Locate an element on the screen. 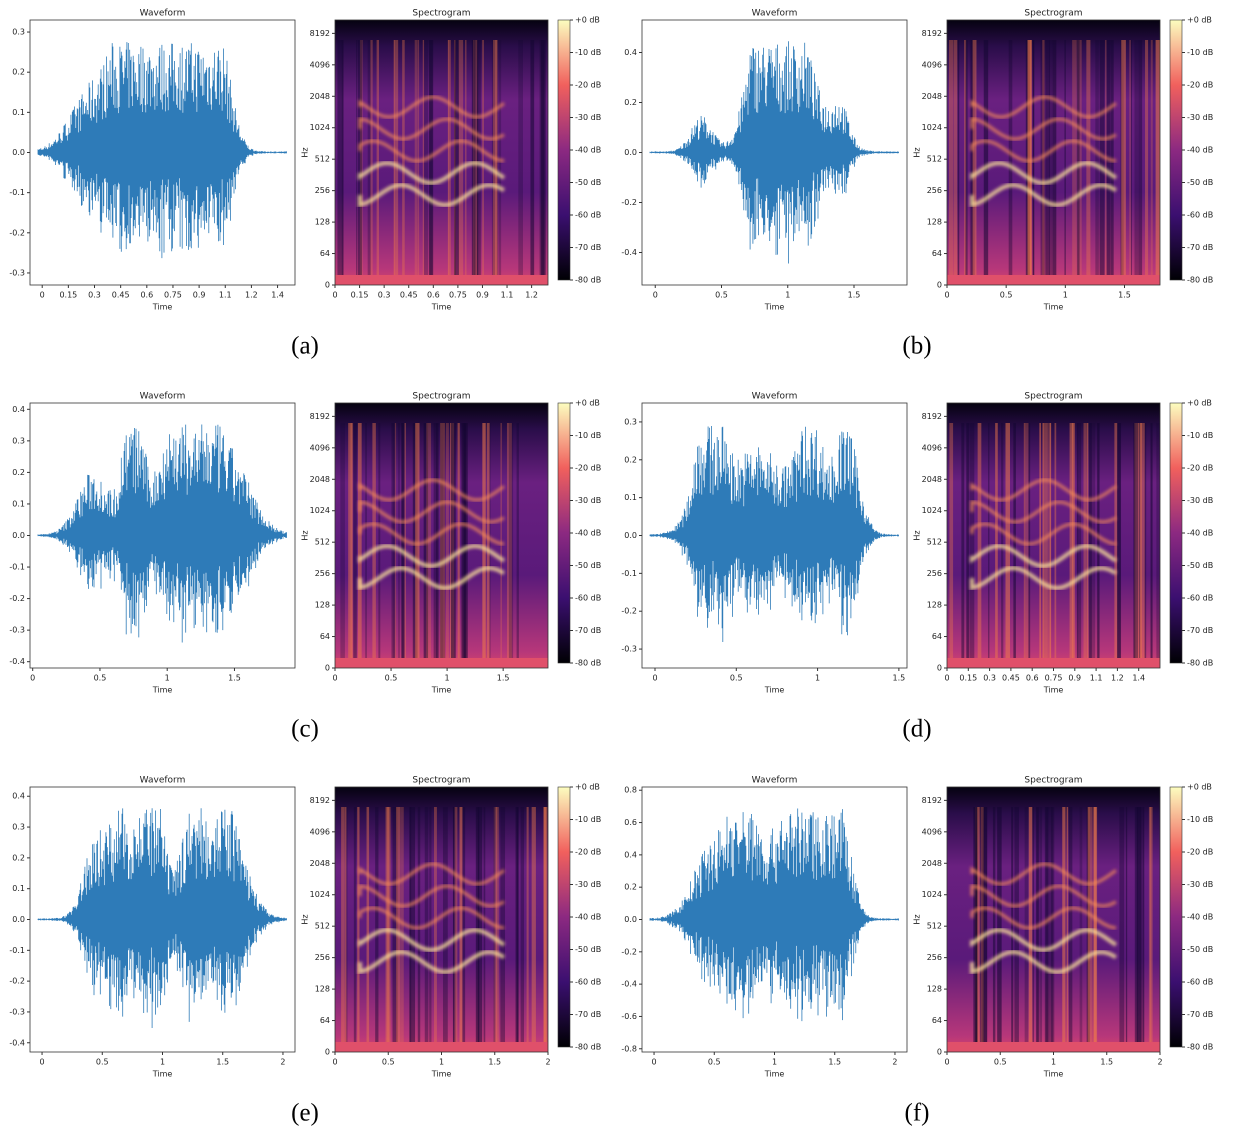 Image resolution: width=1237 pixels, height=1131 pixels. y-tick-label: 0.0 is located at coordinates (630, 152).